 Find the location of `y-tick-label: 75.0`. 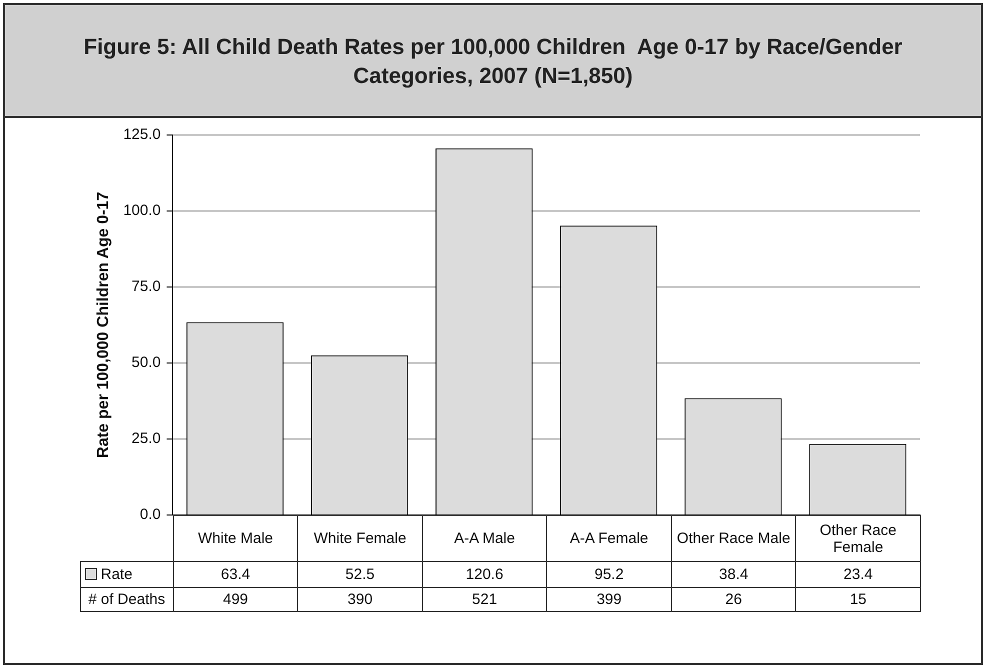

y-tick-label: 75.0 is located at coordinates (146, 287).